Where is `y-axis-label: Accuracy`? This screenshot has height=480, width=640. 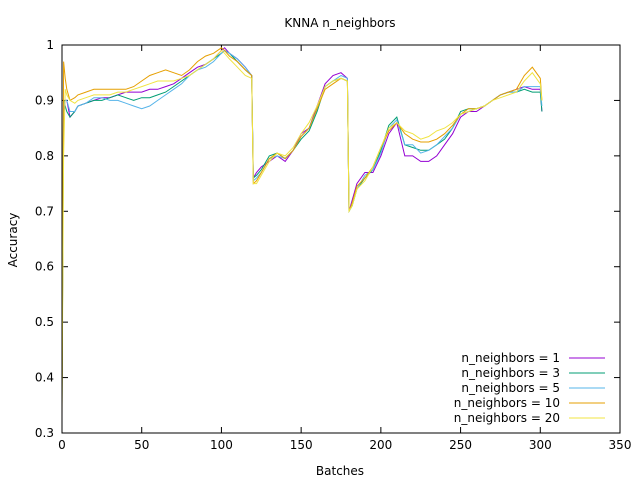 y-axis-label: Accuracy is located at coordinates (13, 240).